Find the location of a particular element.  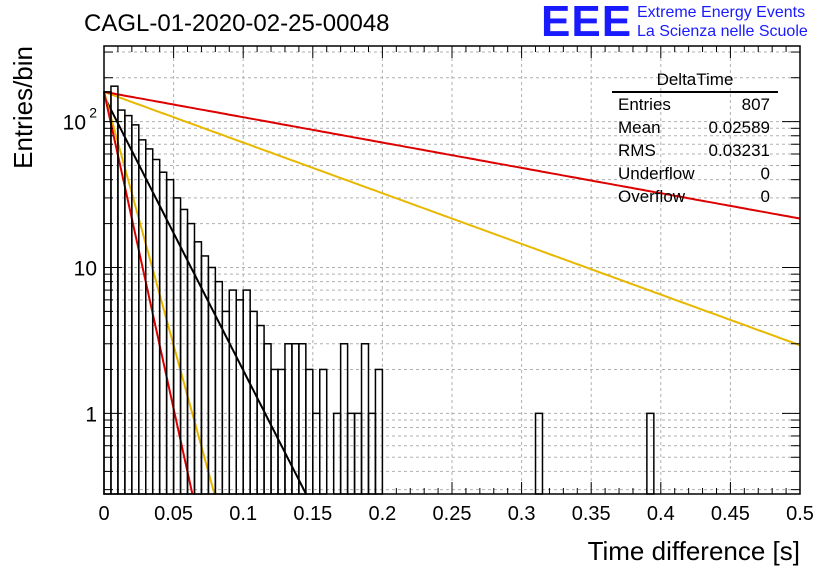

stats-box-divider is located at coordinates (695, 92).